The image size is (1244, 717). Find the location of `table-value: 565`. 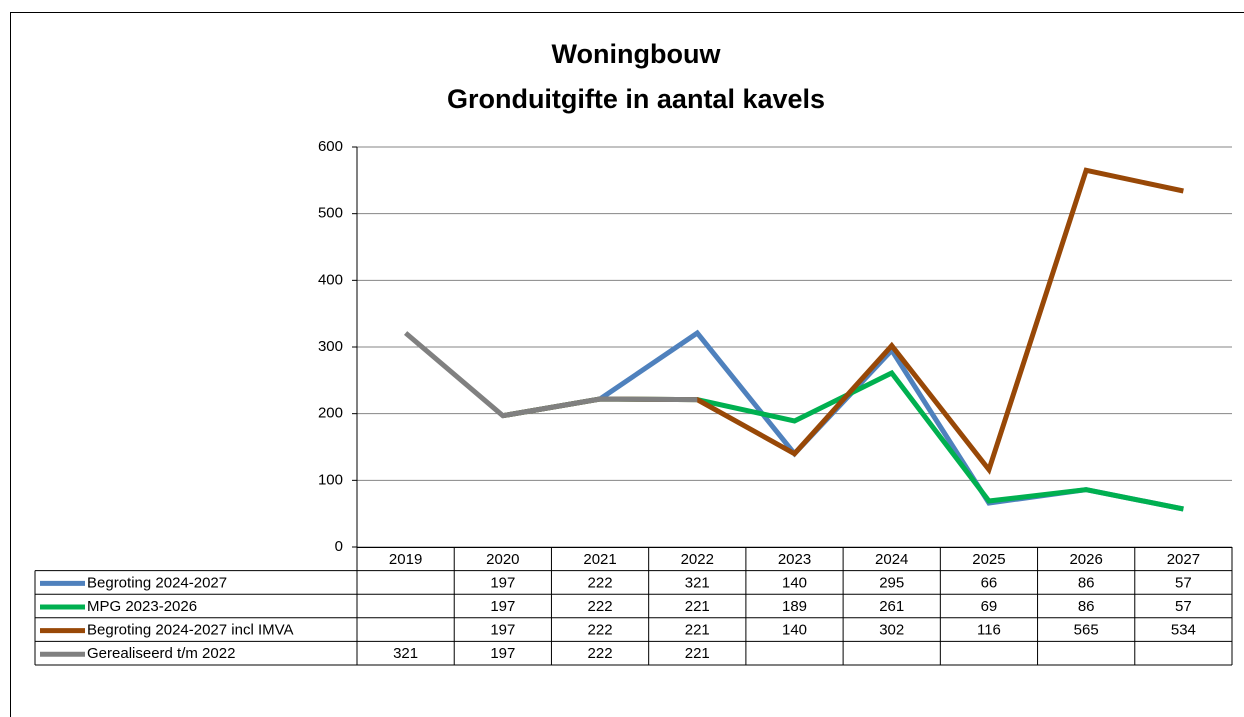

table-value: 565 is located at coordinates (1086, 630).